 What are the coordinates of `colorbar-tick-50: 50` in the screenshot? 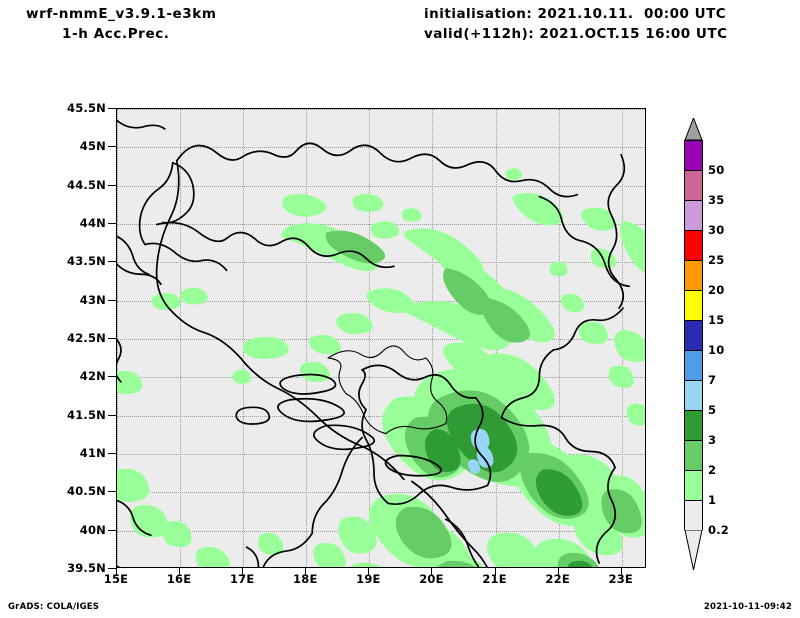 It's located at (716, 170).